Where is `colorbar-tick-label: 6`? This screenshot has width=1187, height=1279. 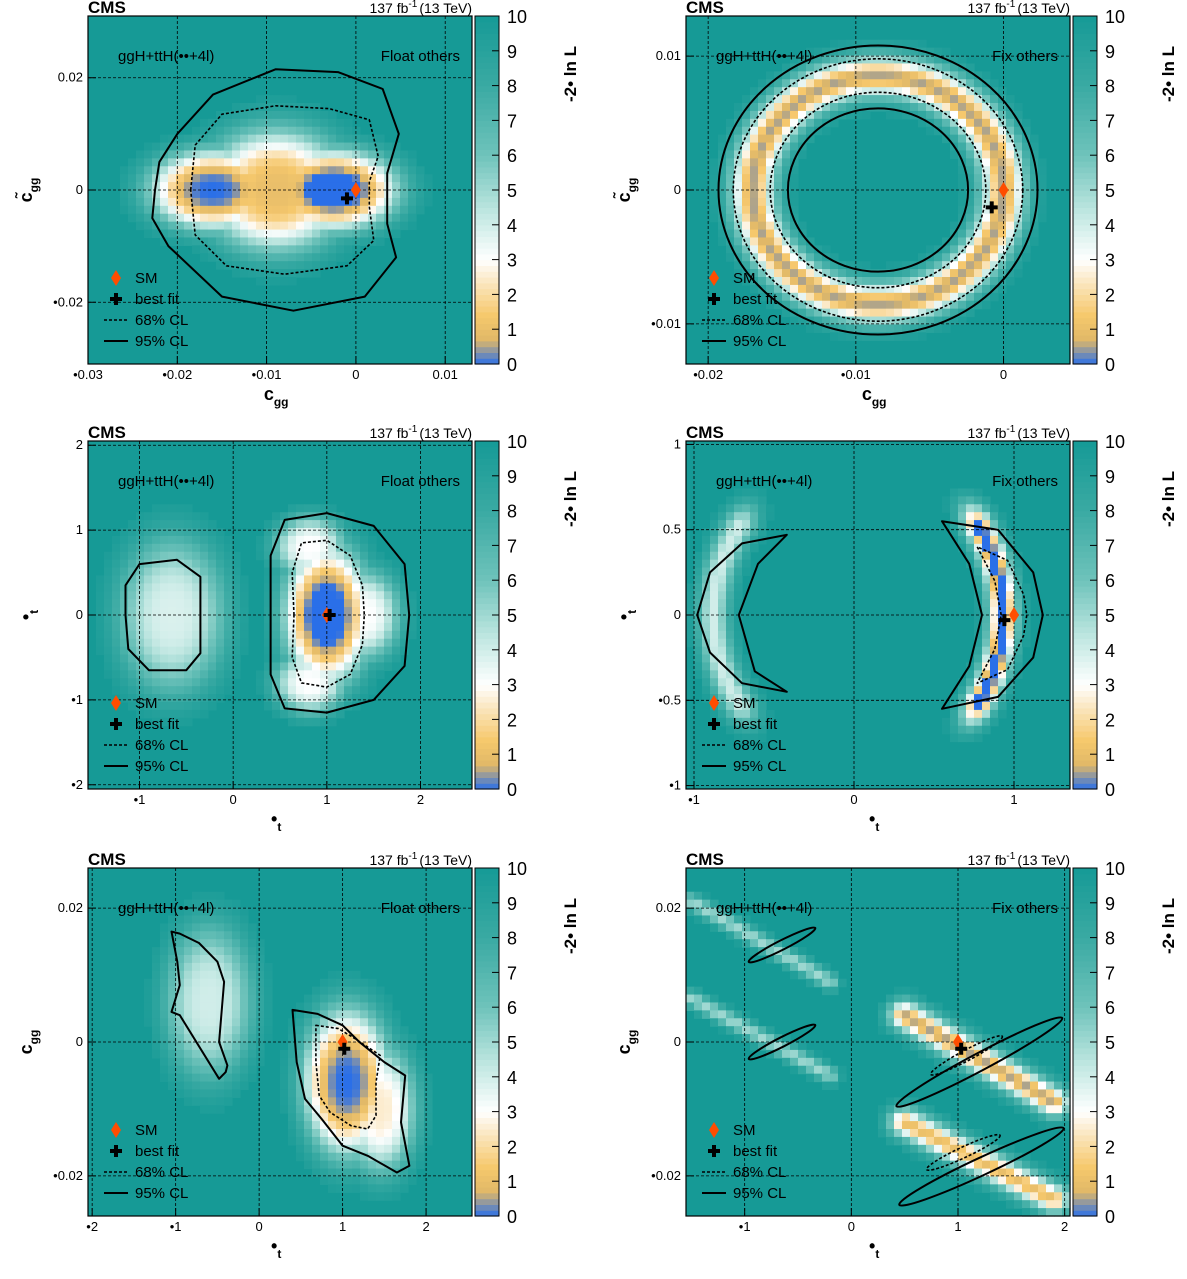
colorbar-tick-label: 6 is located at coordinates (512, 156).